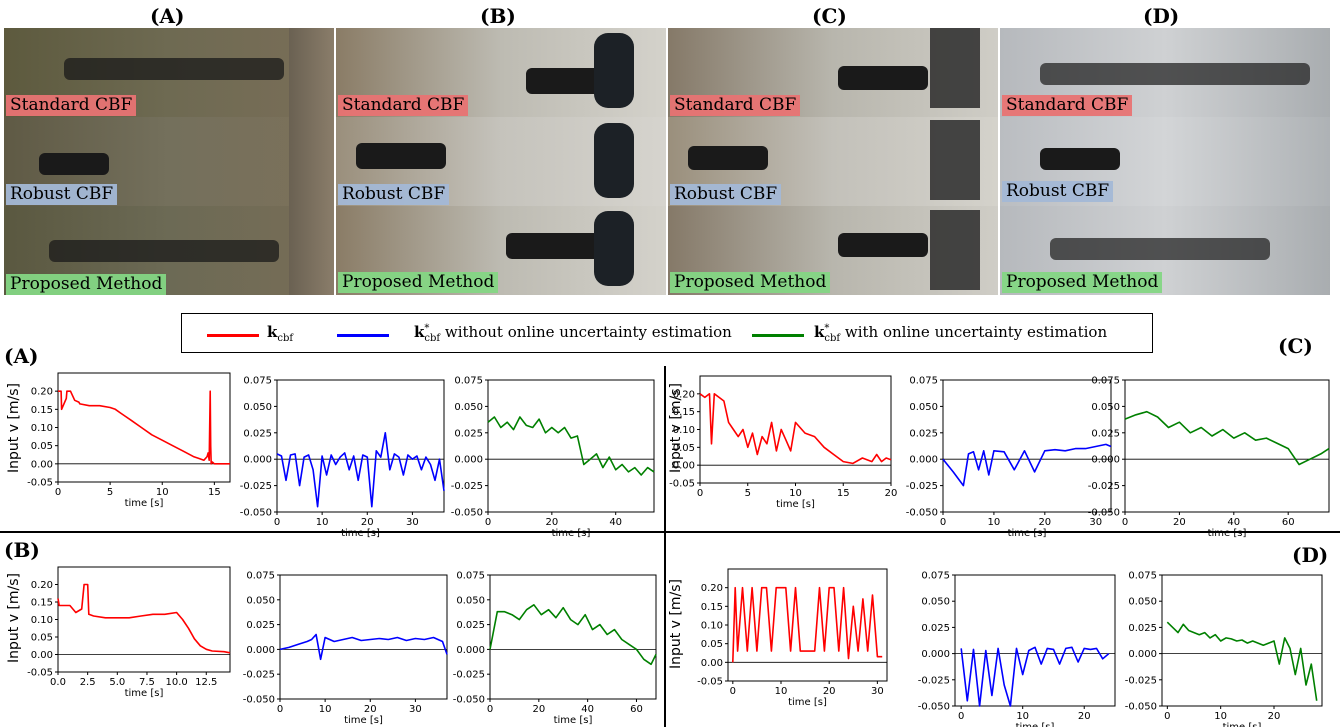 The height and width of the screenshot is (727, 1340). What do you see at coordinates (147, 682) in the screenshot?
I see `x-tick-label: 7.5` at bounding box center [147, 682].